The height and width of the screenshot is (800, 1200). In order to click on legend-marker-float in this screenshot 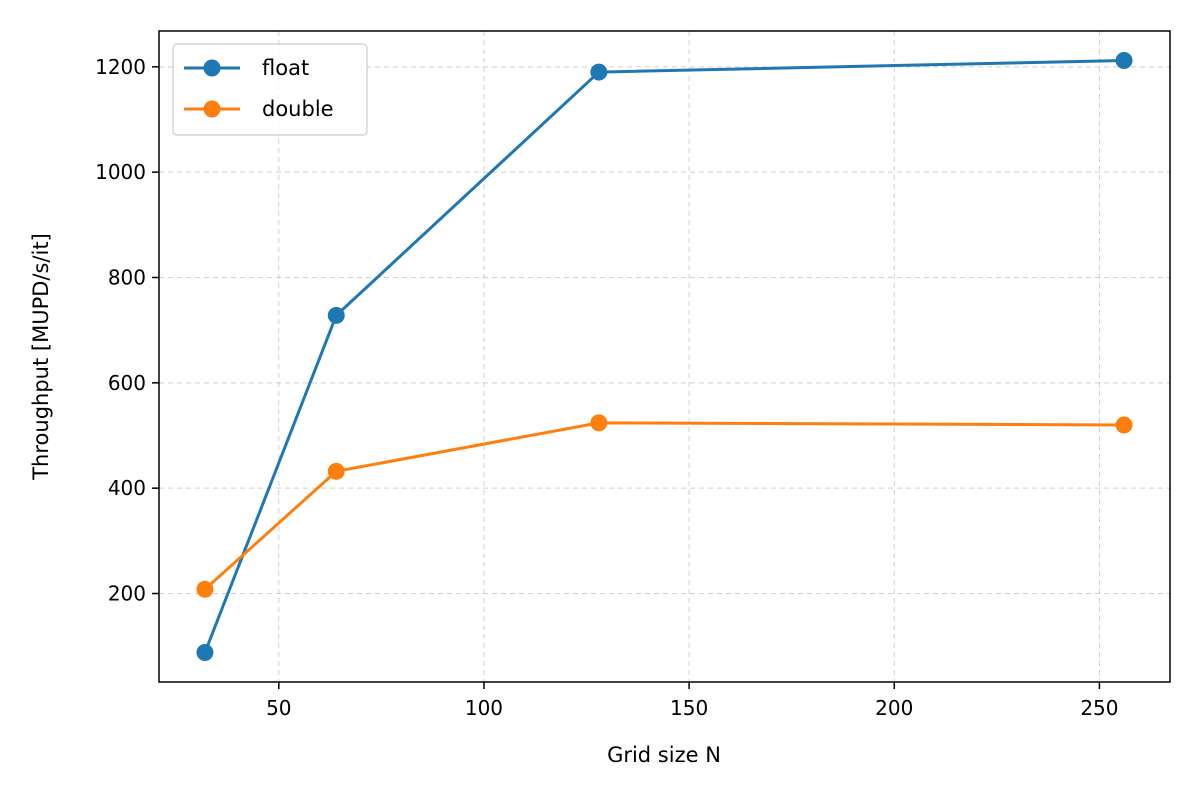, I will do `click(212, 68)`.